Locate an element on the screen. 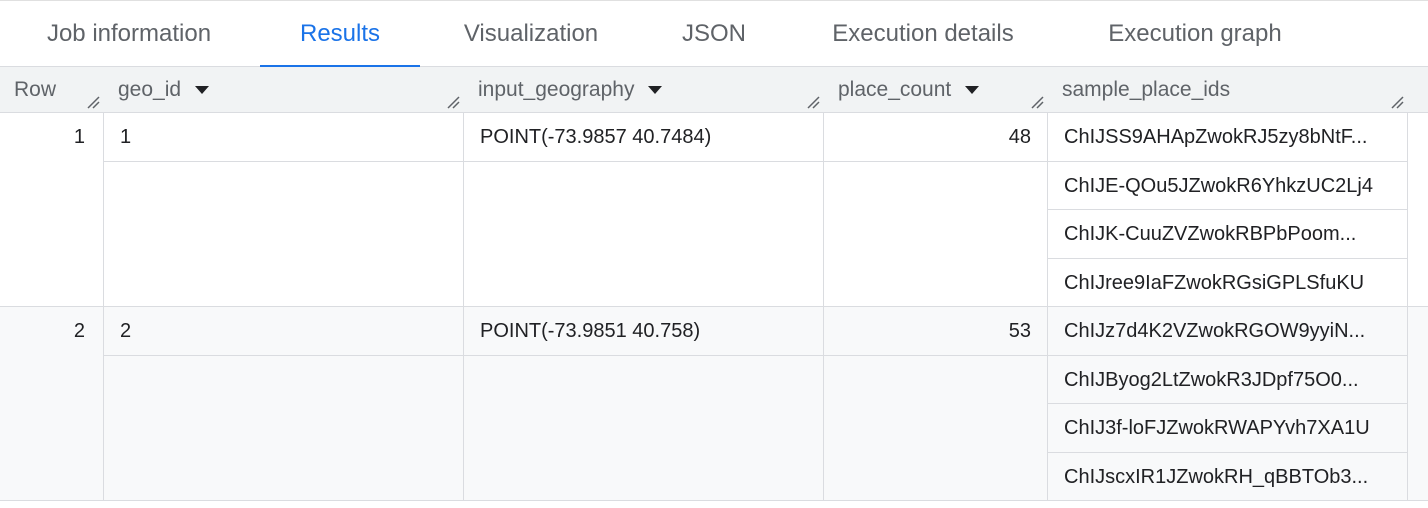 Image resolution: width=1428 pixels, height=508 pixels. geo-id-cell: 2 is located at coordinates (284, 404).